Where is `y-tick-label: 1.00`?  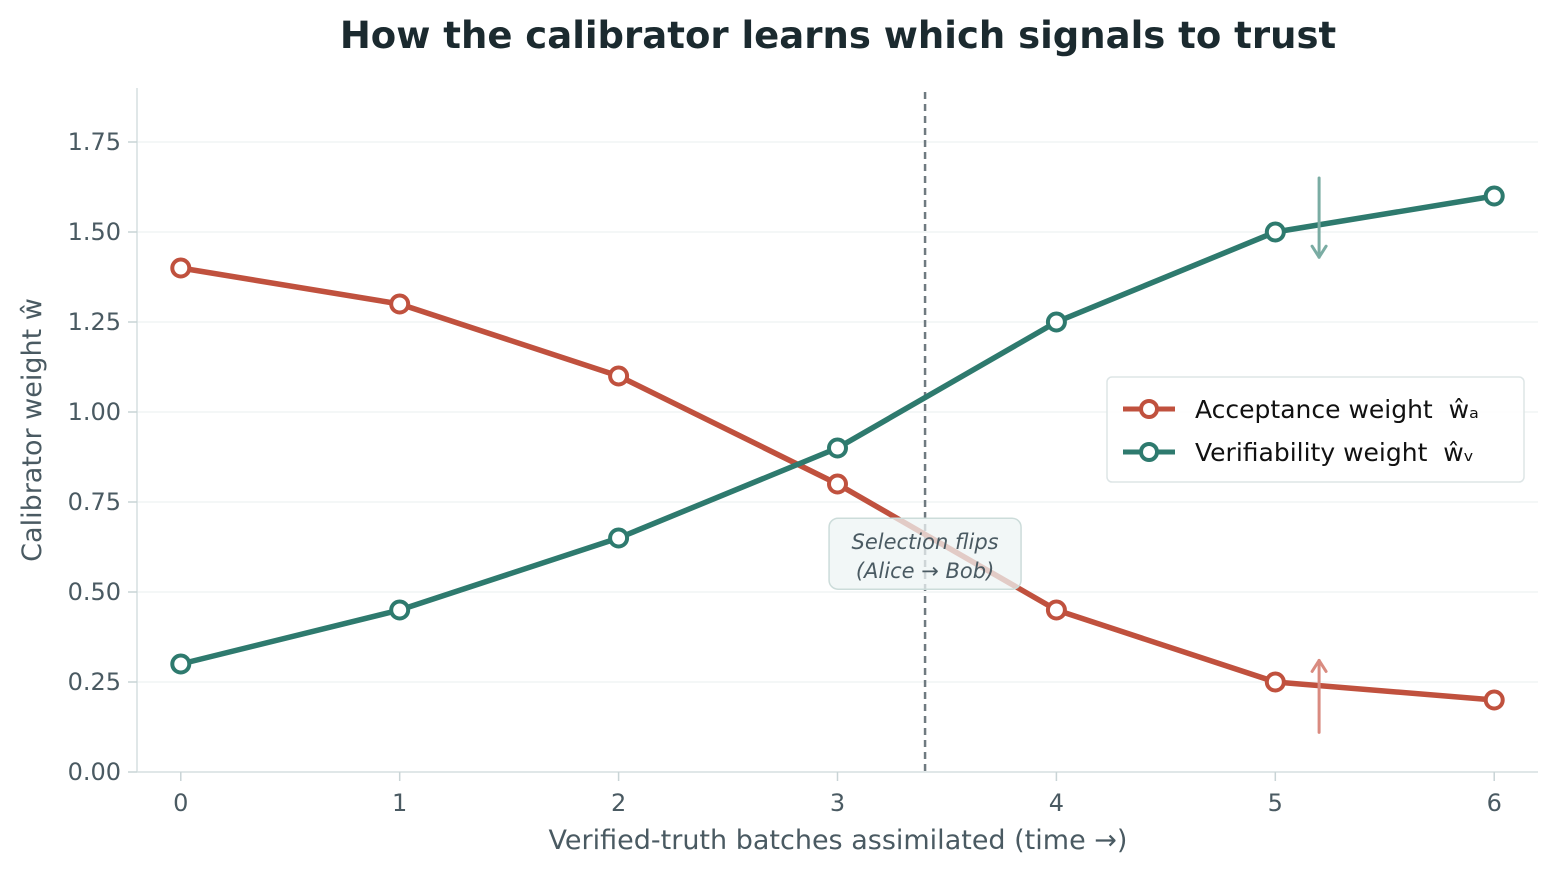 y-tick-label: 1.00 is located at coordinates (94, 412).